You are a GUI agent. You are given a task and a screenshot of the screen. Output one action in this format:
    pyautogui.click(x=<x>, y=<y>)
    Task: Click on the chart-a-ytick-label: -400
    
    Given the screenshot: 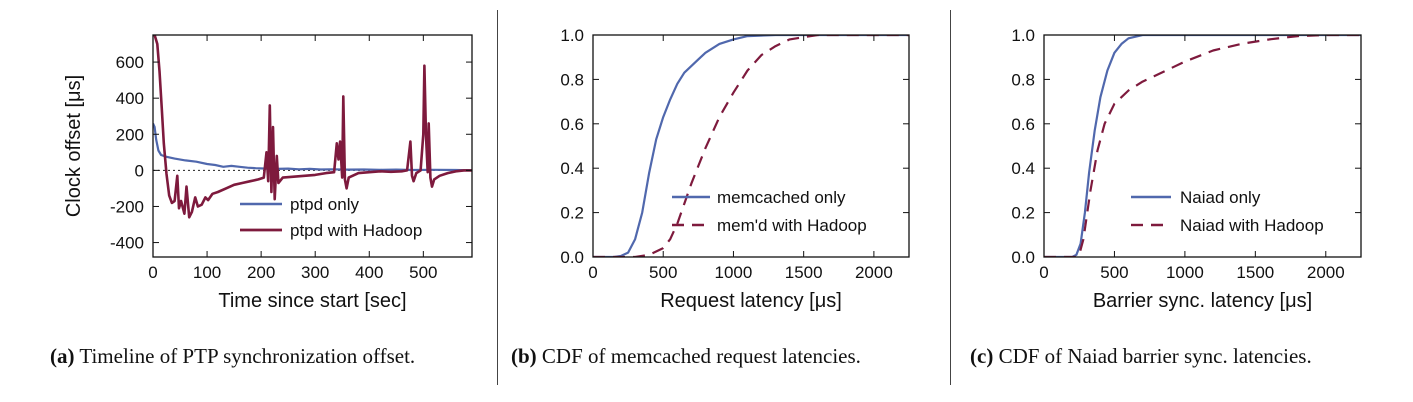 What is the action you would take?
    pyautogui.click(x=127, y=243)
    